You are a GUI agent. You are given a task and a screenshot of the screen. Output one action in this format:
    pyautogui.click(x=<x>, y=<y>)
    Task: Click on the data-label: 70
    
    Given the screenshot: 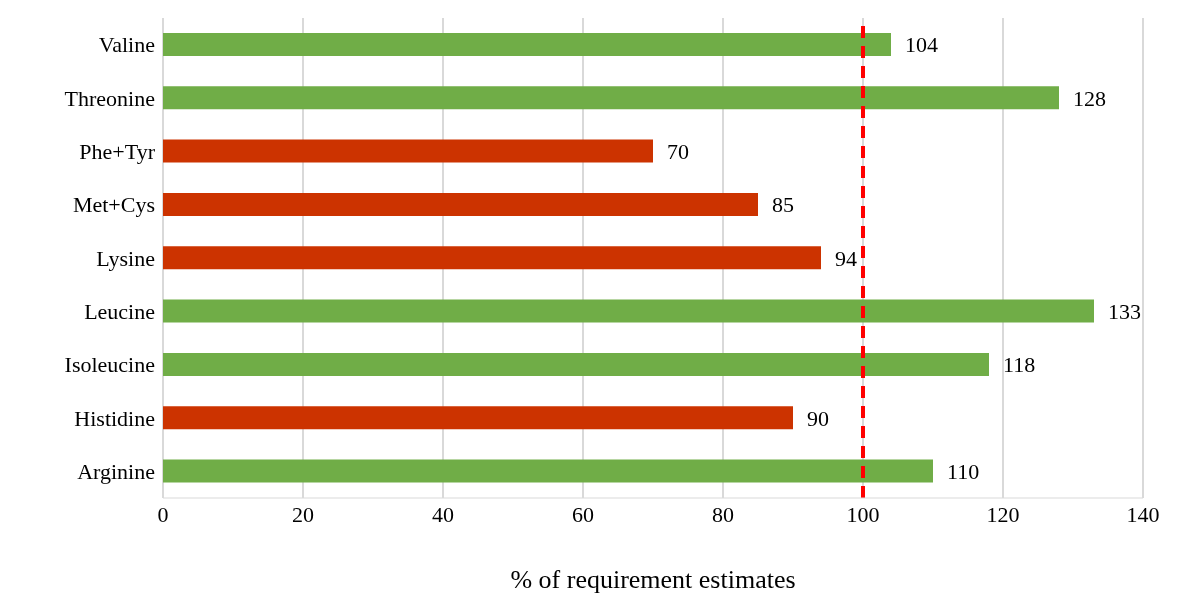 What is the action you would take?
    pyautogui.click(x=678, y=151)
    